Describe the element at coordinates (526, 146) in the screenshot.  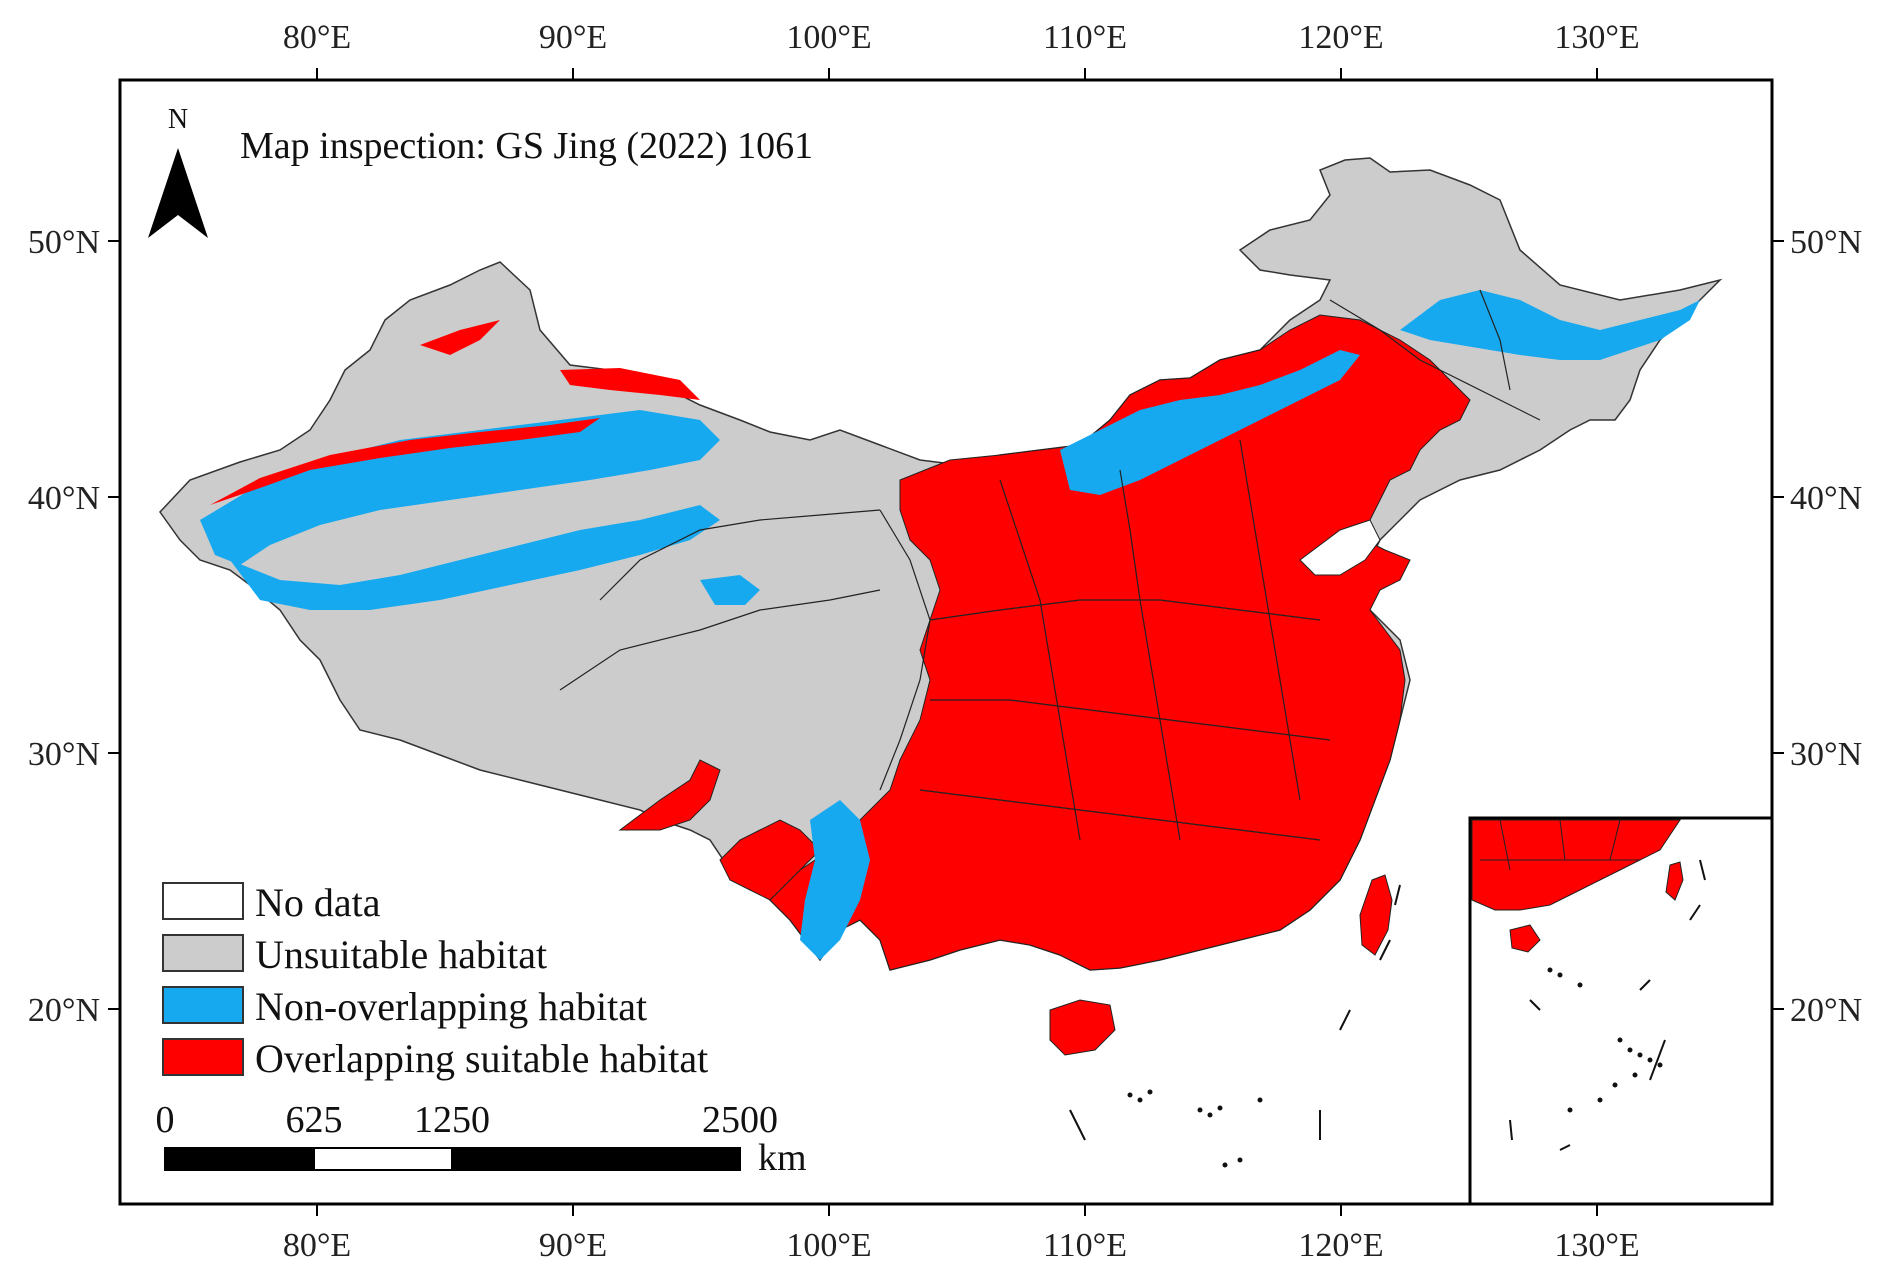
I see `map-inspection-note: Map inspection: GS Jing (2022) 1061` at that location.